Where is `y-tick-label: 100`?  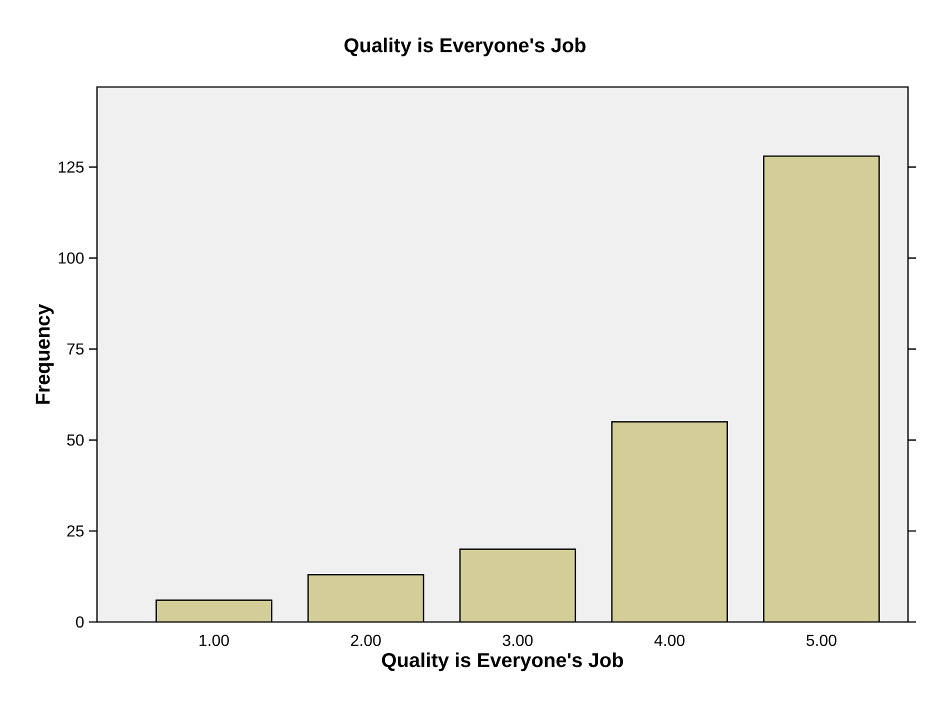 y-tick-label: 100 is located at coordinates (71, 258).